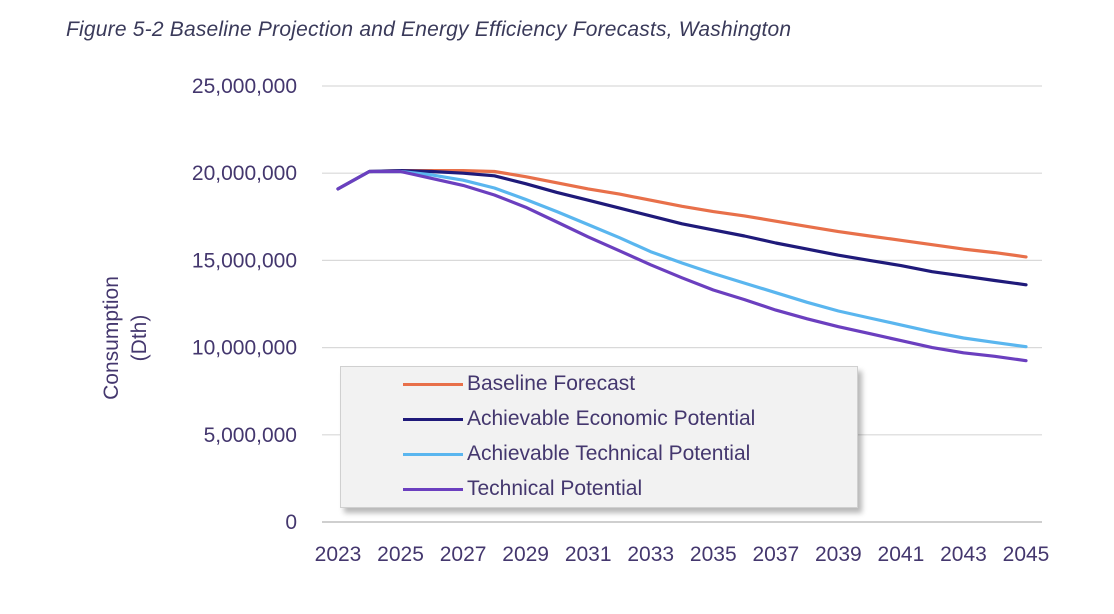  I want to click on y-tick-label: 0, so click(291, 522).